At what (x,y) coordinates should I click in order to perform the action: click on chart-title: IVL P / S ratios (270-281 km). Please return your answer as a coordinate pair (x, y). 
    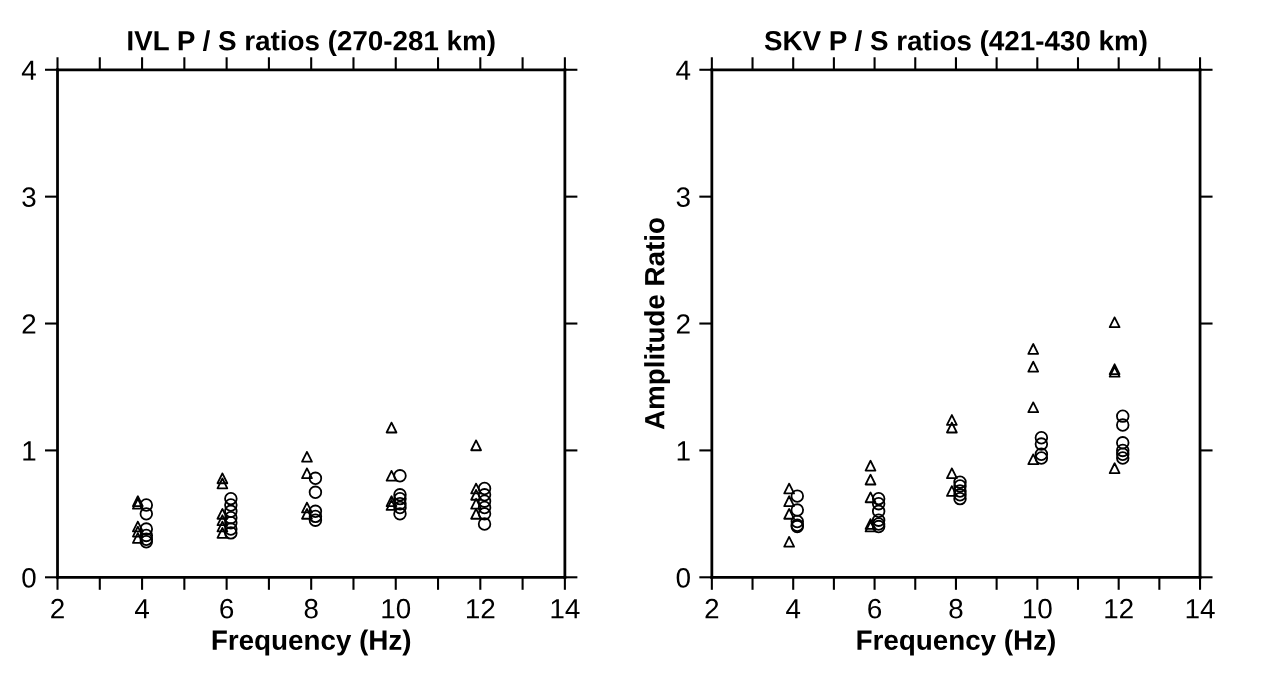
    Looking at the image, I should click on (311, 43).